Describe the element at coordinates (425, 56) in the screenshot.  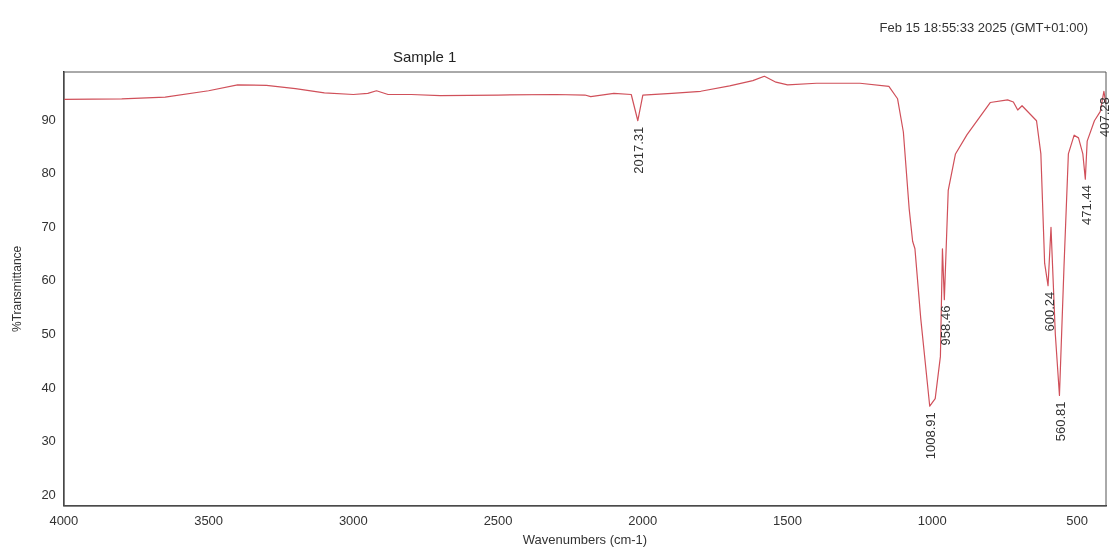
I see `chart-title: Sample 1` at that location.